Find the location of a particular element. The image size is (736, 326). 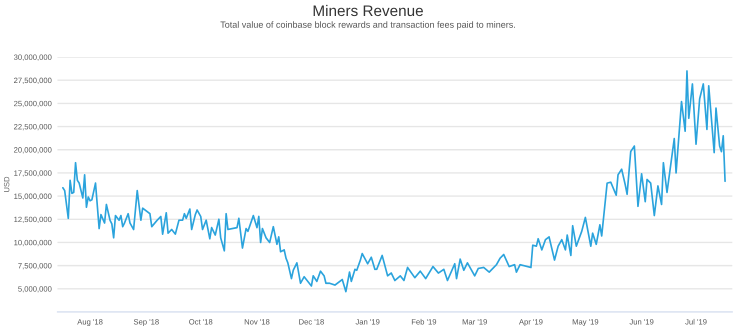

chart-title: Miners Revenue is located at coordinates (368, 10).